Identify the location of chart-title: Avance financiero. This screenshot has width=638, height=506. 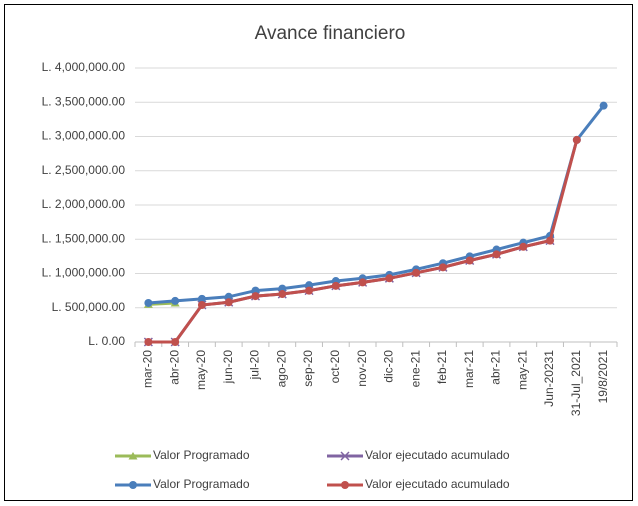
(330, 33).